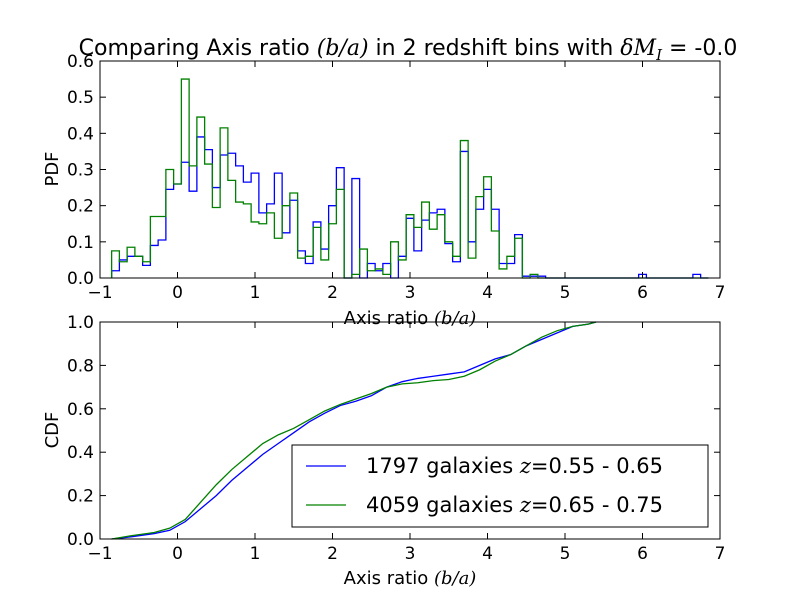 The height and width of the screenshot is (600, 800). I want to click on title-subscript: I, so click(659, 55).